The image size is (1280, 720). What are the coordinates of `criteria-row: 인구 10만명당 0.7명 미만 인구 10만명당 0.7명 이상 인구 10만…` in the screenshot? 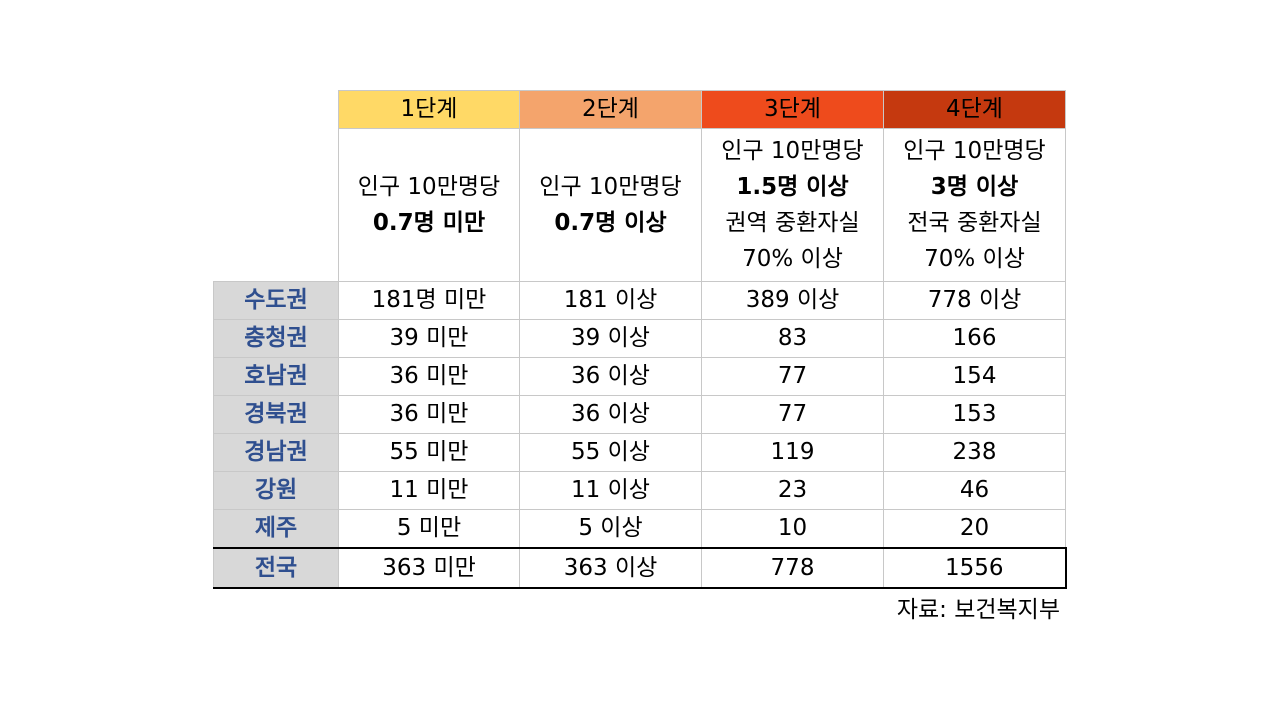 It's located at (639, 205).